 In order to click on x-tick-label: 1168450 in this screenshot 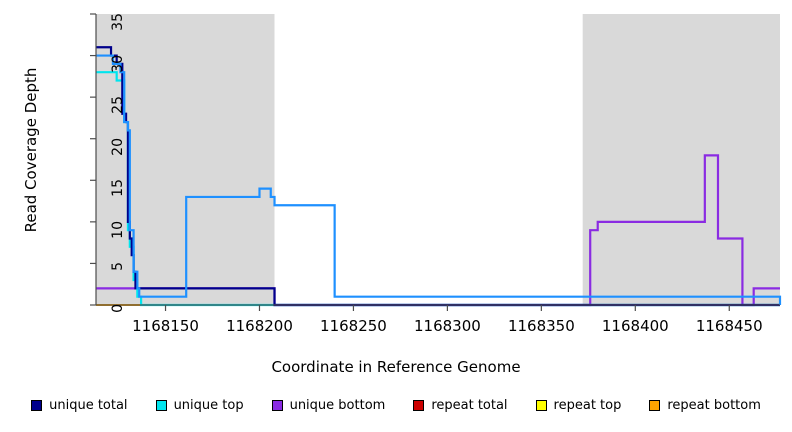, I will do `click(729, 326)`.